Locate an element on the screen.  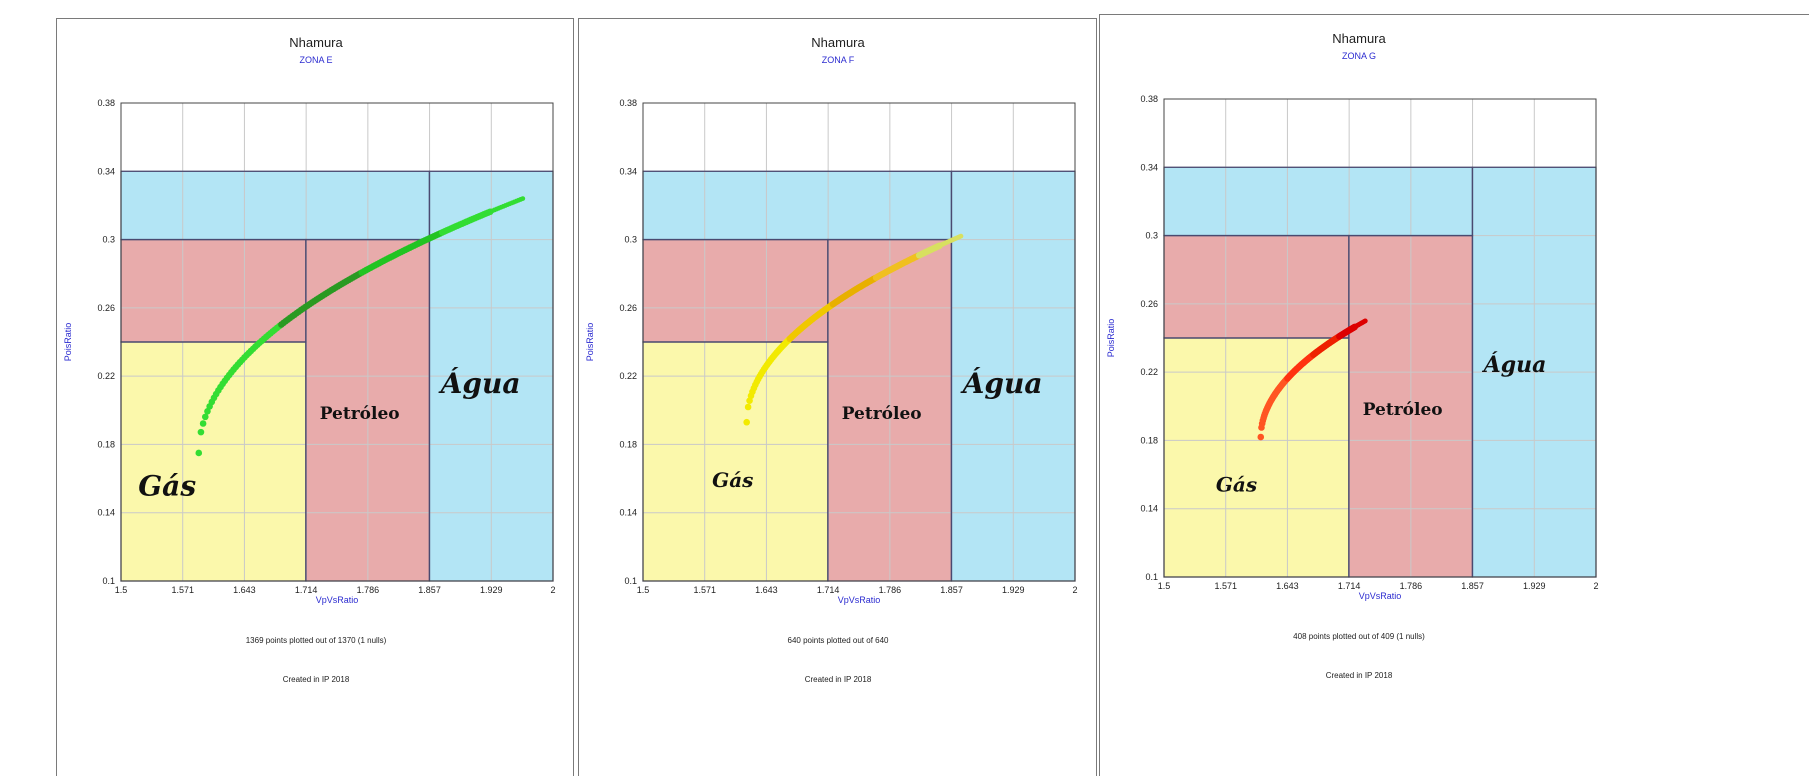
chart-subtitle: ZONA G is located at coordinates (1358, 56).